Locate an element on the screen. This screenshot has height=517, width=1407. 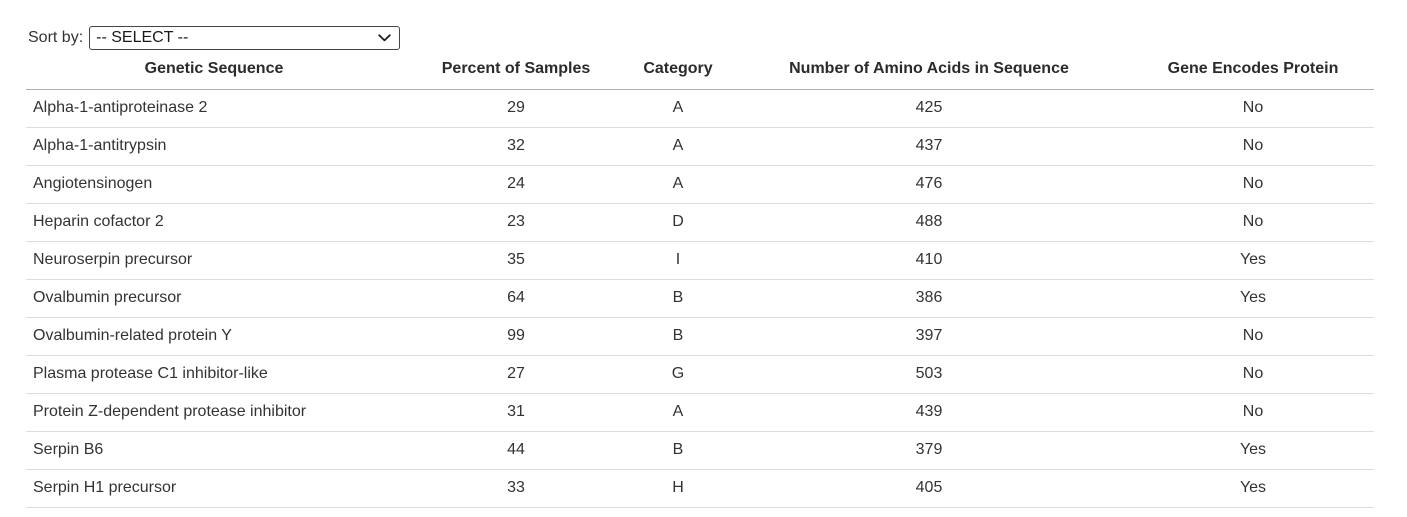
cell-genetic-sequence: Ovalbumin precursor is located at coordinates (214, 298).